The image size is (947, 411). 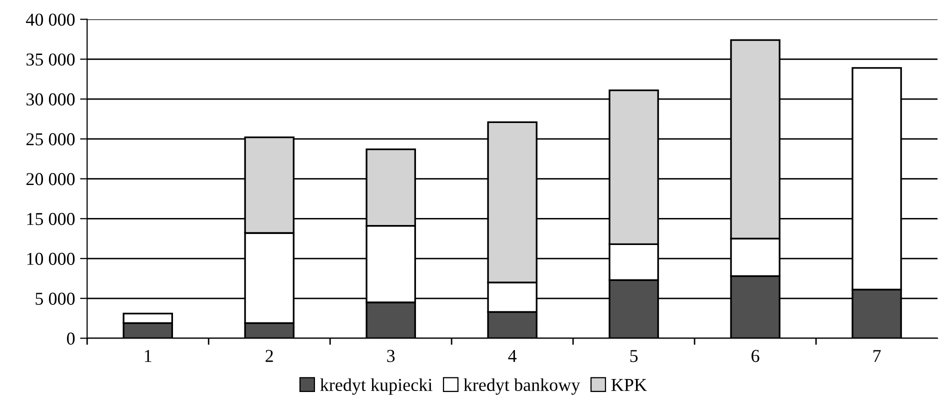 I want to click on y-tick-label: 15 000, so click(x=51, y=219).